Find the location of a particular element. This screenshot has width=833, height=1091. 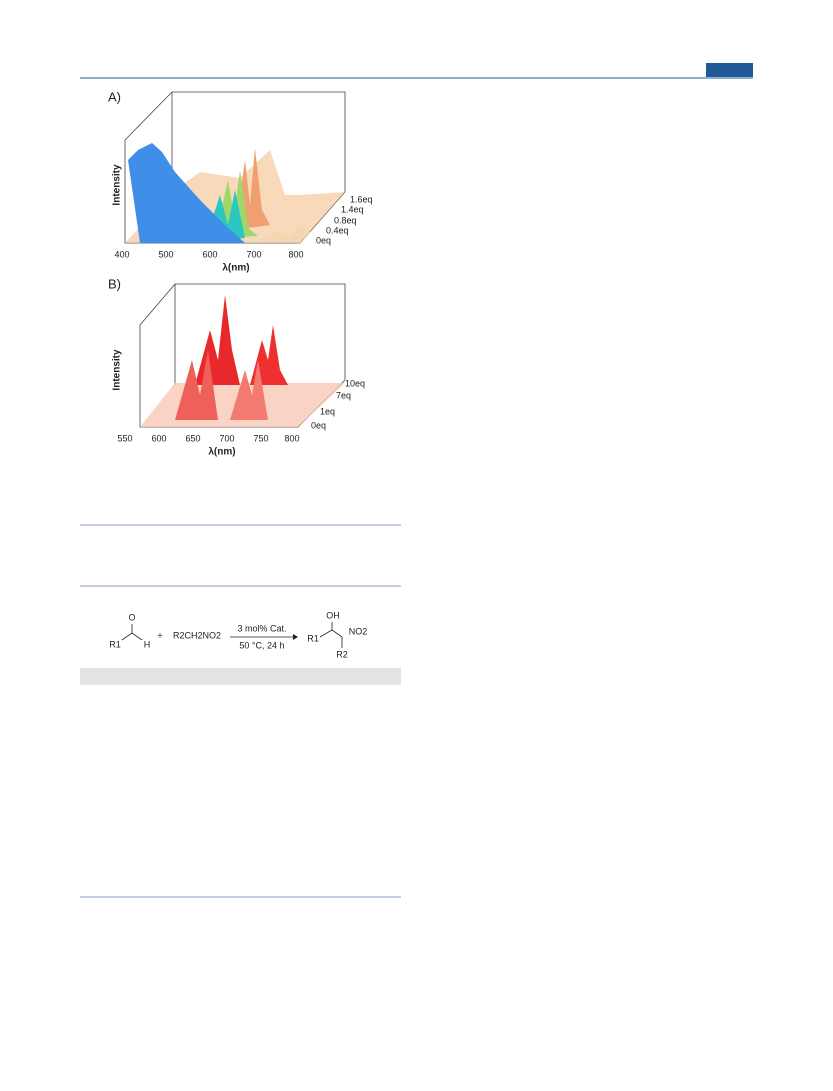

depth-label: 0.8eq is located at coordinates (345, 220).